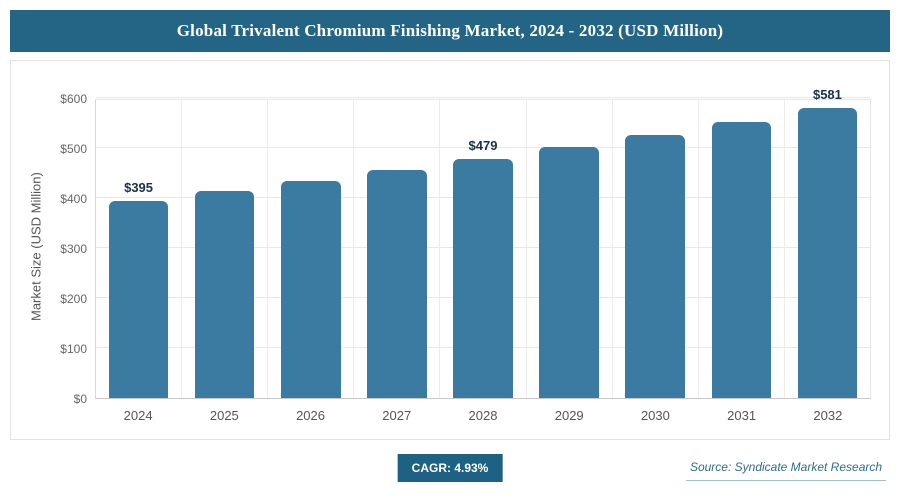 This screenshot has width=900, height=500. Describe the element at coordinates (73, 199) in the screenshot. I see `y-tick-label: $400` at that location.